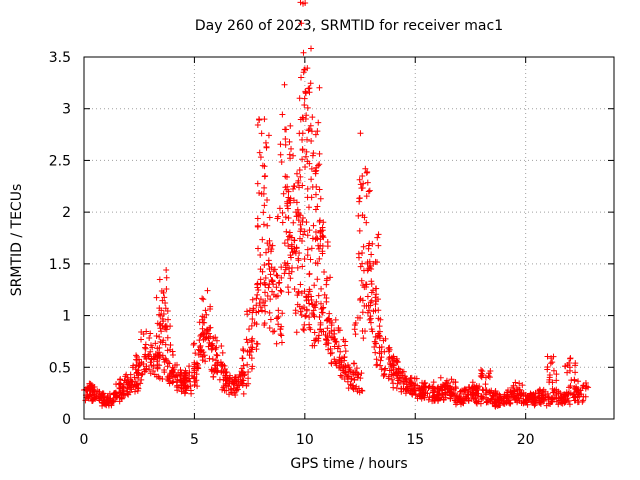 Image resolution: width=640 pixels, height=480 pixels. I want to click on data-point, so click(552, 362).